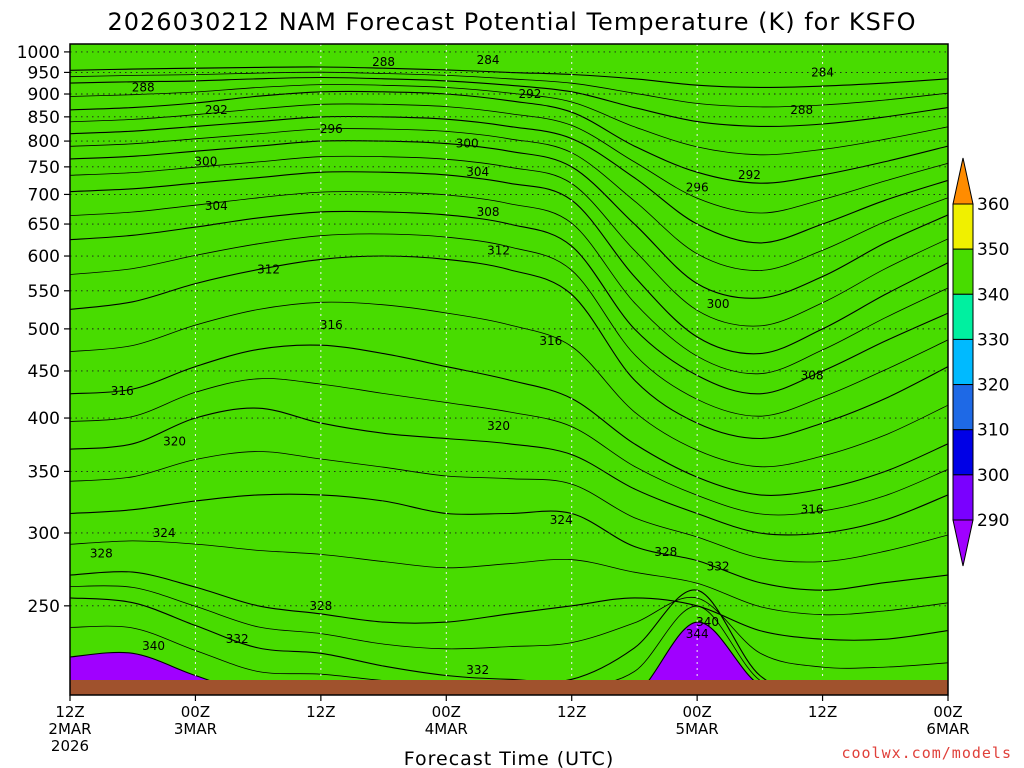  Describe the element at coordinates (993, 431) in the screenshot. I see `colorbar-label: 310` at that location.